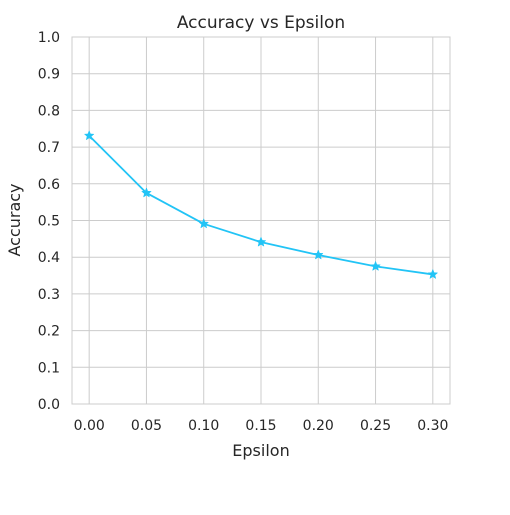  What do you see at coordinates (49, 148) in the screenshot?
I see `y-tick-label: 0.7` at bounding box center [49, 148].